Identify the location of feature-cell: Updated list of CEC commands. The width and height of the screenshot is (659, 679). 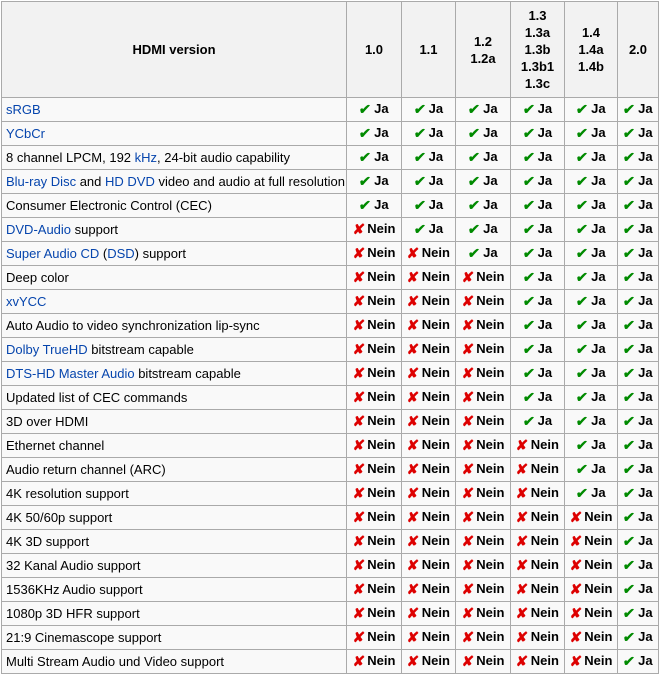
(174, 397).